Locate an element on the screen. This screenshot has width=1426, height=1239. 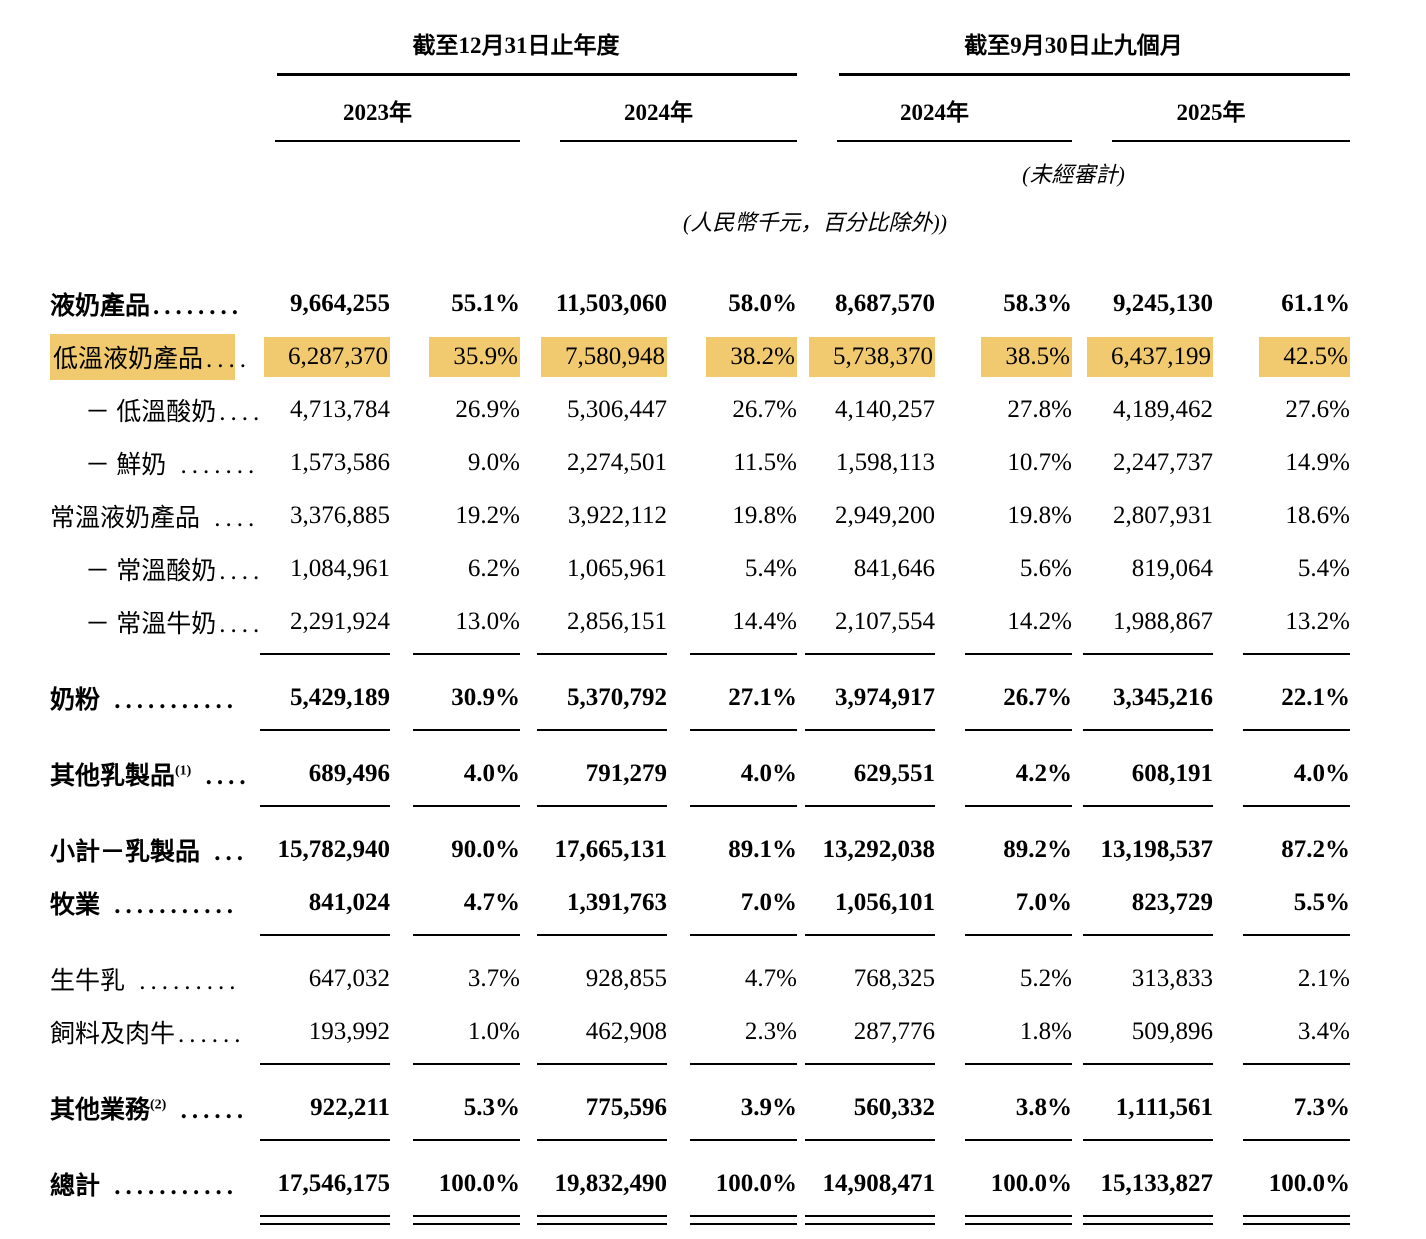
cell-value: 5.6% is located at coordinates (1045, 568).